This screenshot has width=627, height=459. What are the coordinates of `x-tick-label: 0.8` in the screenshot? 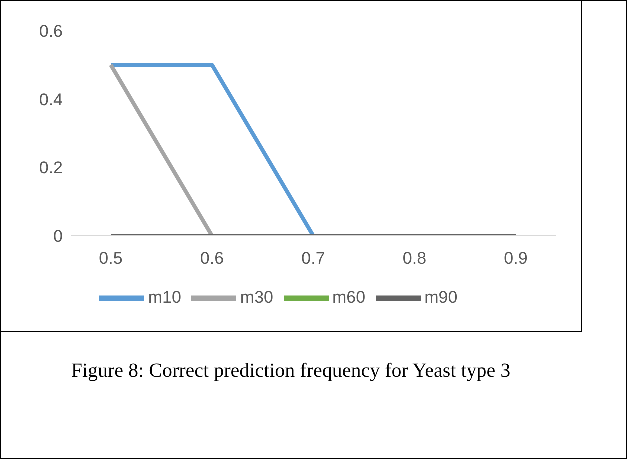 It's located at (414, 258).